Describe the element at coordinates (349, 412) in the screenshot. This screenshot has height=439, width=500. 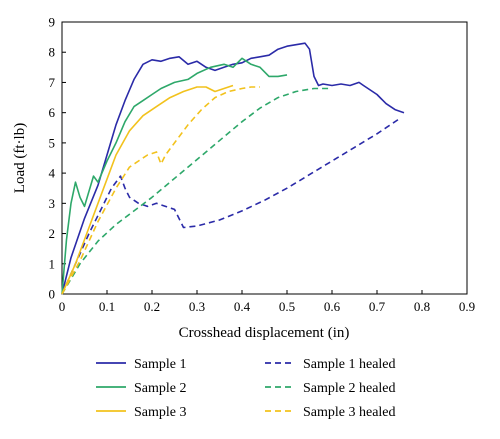
I see `legend-label-6: Sample 3 healed` at that location.